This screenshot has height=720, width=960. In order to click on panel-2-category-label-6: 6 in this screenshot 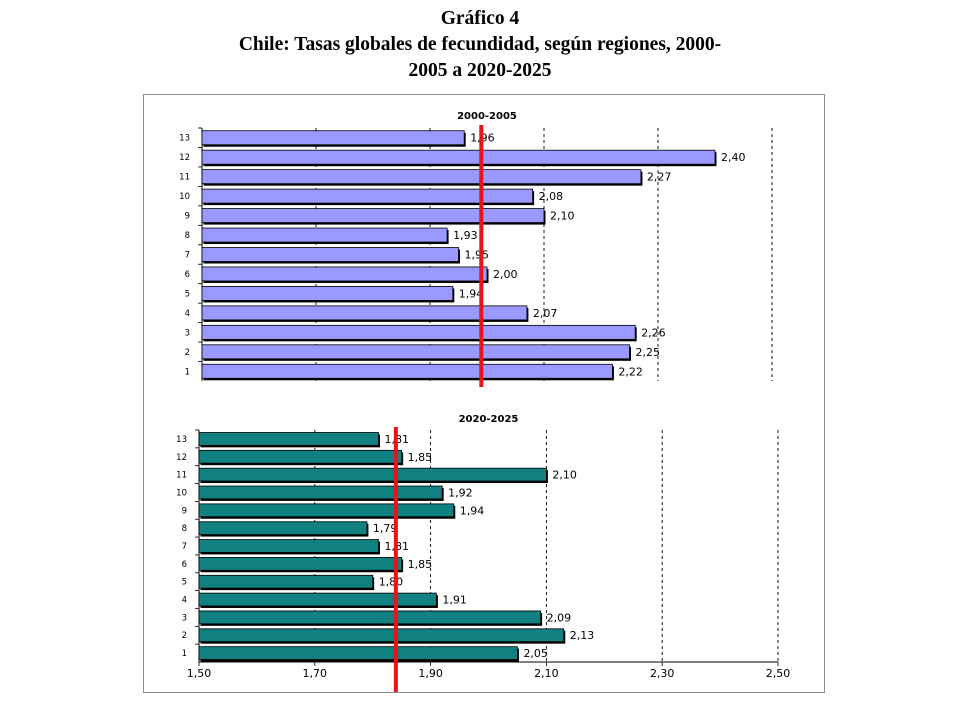, I will do `click(184, 565)`.